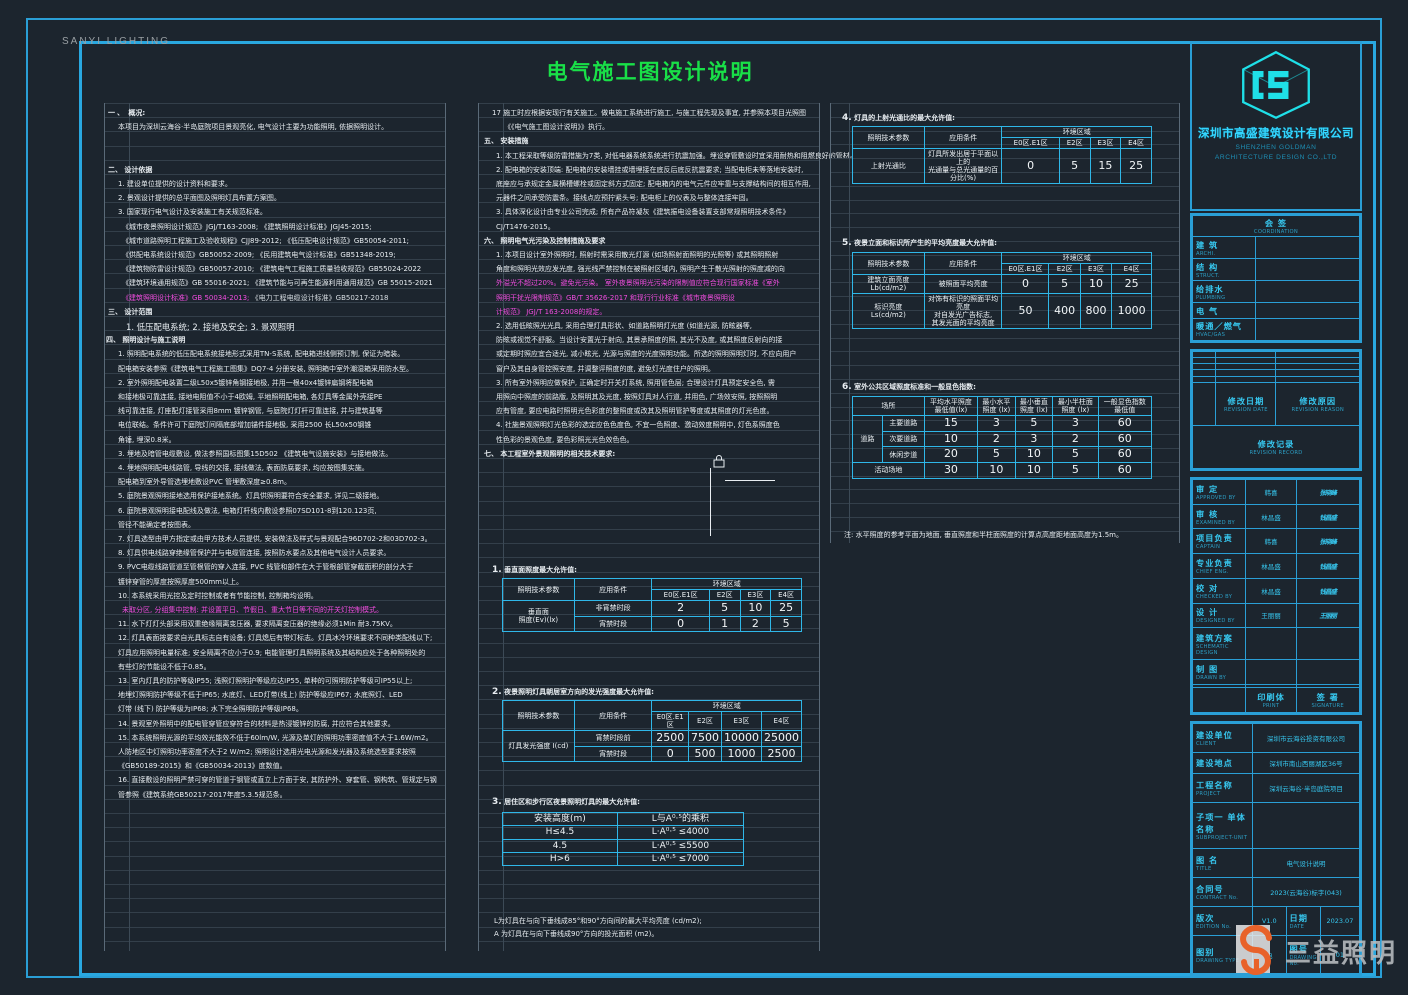 The width and height of the screenshot is (1408, 995). What do you see at coordinates (670, 738) in the screenshot?
I see `value-cell: 2500` at bounding box center [670, 738].